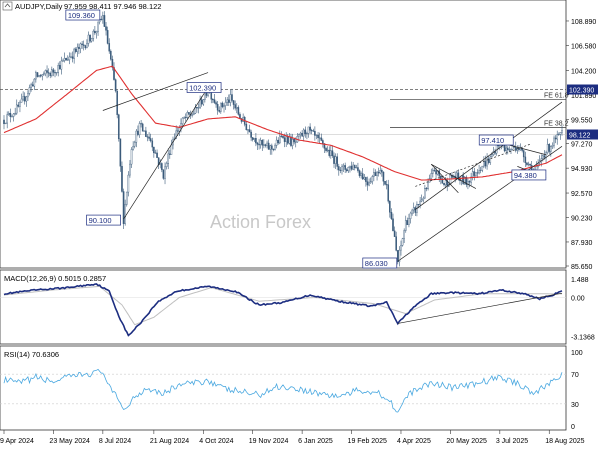 Image resolution: width=600 pixels, height=455 pixels. I want to click on macd-y-tick-label: -3.1368, so click(583, 337).